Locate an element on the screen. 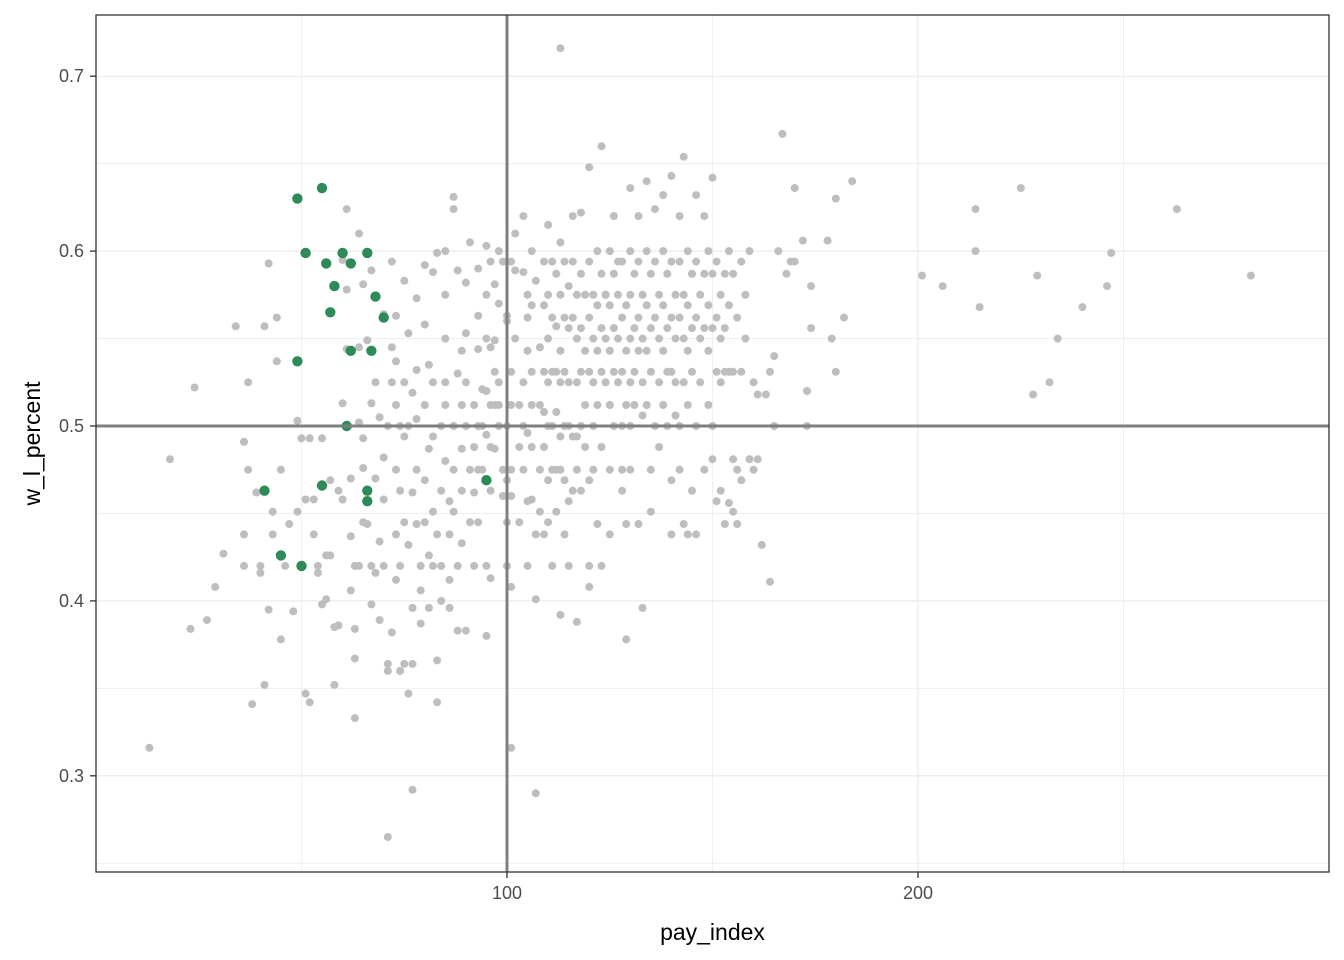  y-tick-label: 0.3 is located at coordinates (71, 776).